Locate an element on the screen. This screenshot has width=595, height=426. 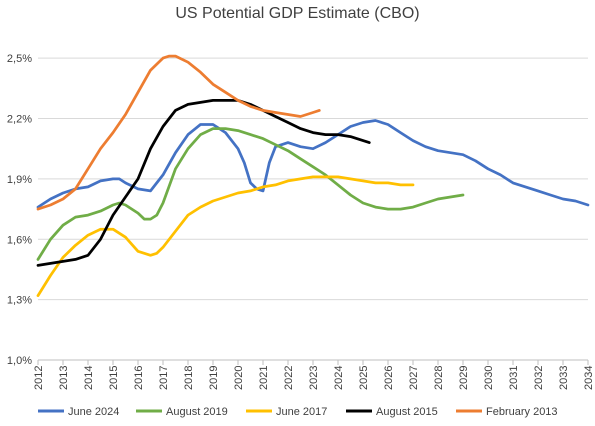
x-tick-label: 2017 is located at coordinates (164, 378).